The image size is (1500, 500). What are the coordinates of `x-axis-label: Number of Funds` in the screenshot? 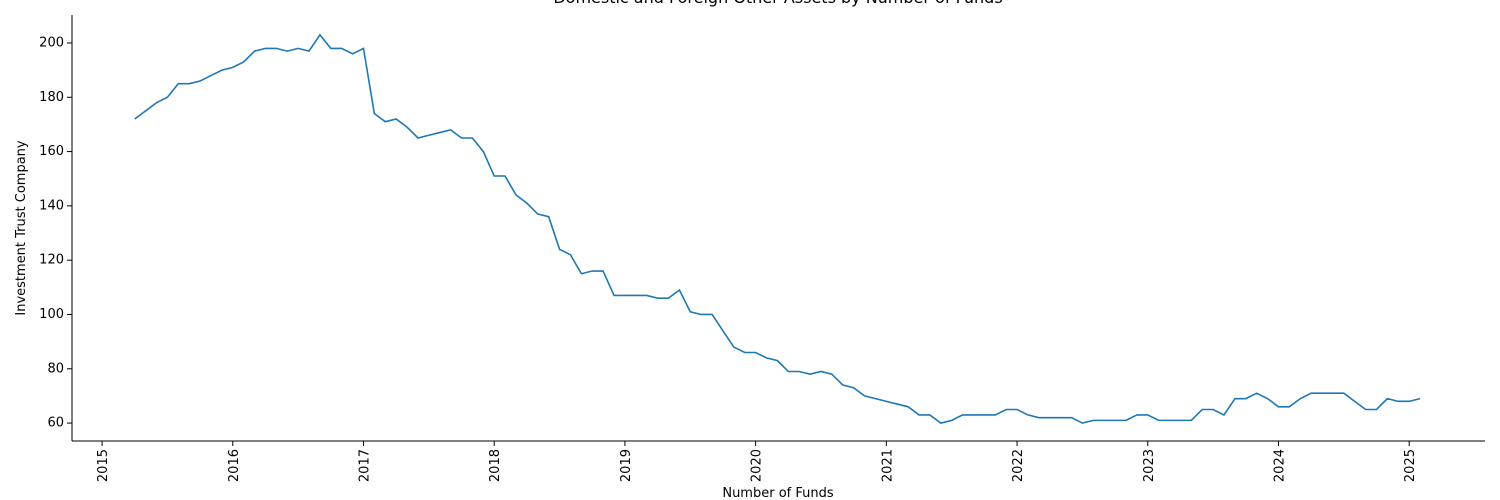 It's located at (778, 493).